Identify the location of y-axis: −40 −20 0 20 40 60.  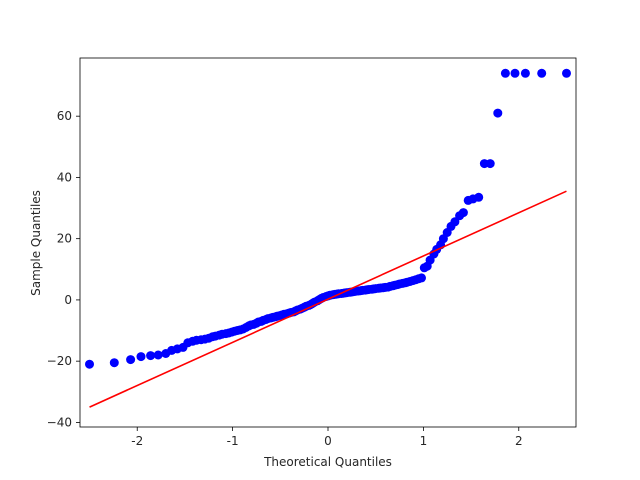
(63, 269).